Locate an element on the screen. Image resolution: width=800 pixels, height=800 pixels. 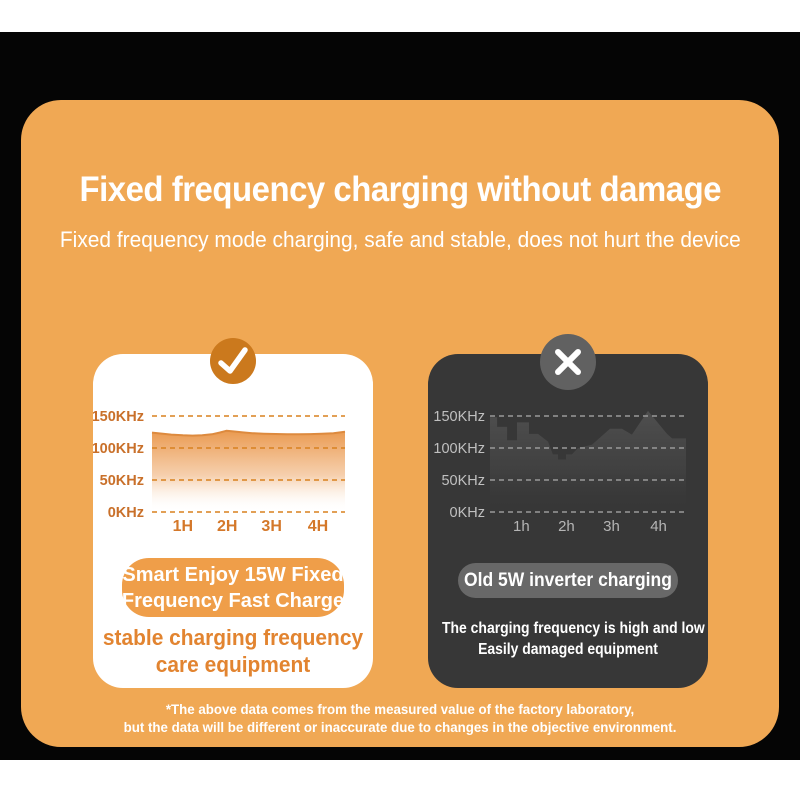
caption-line-2: Easily damaged equipment is located at coordinates (568, 649).